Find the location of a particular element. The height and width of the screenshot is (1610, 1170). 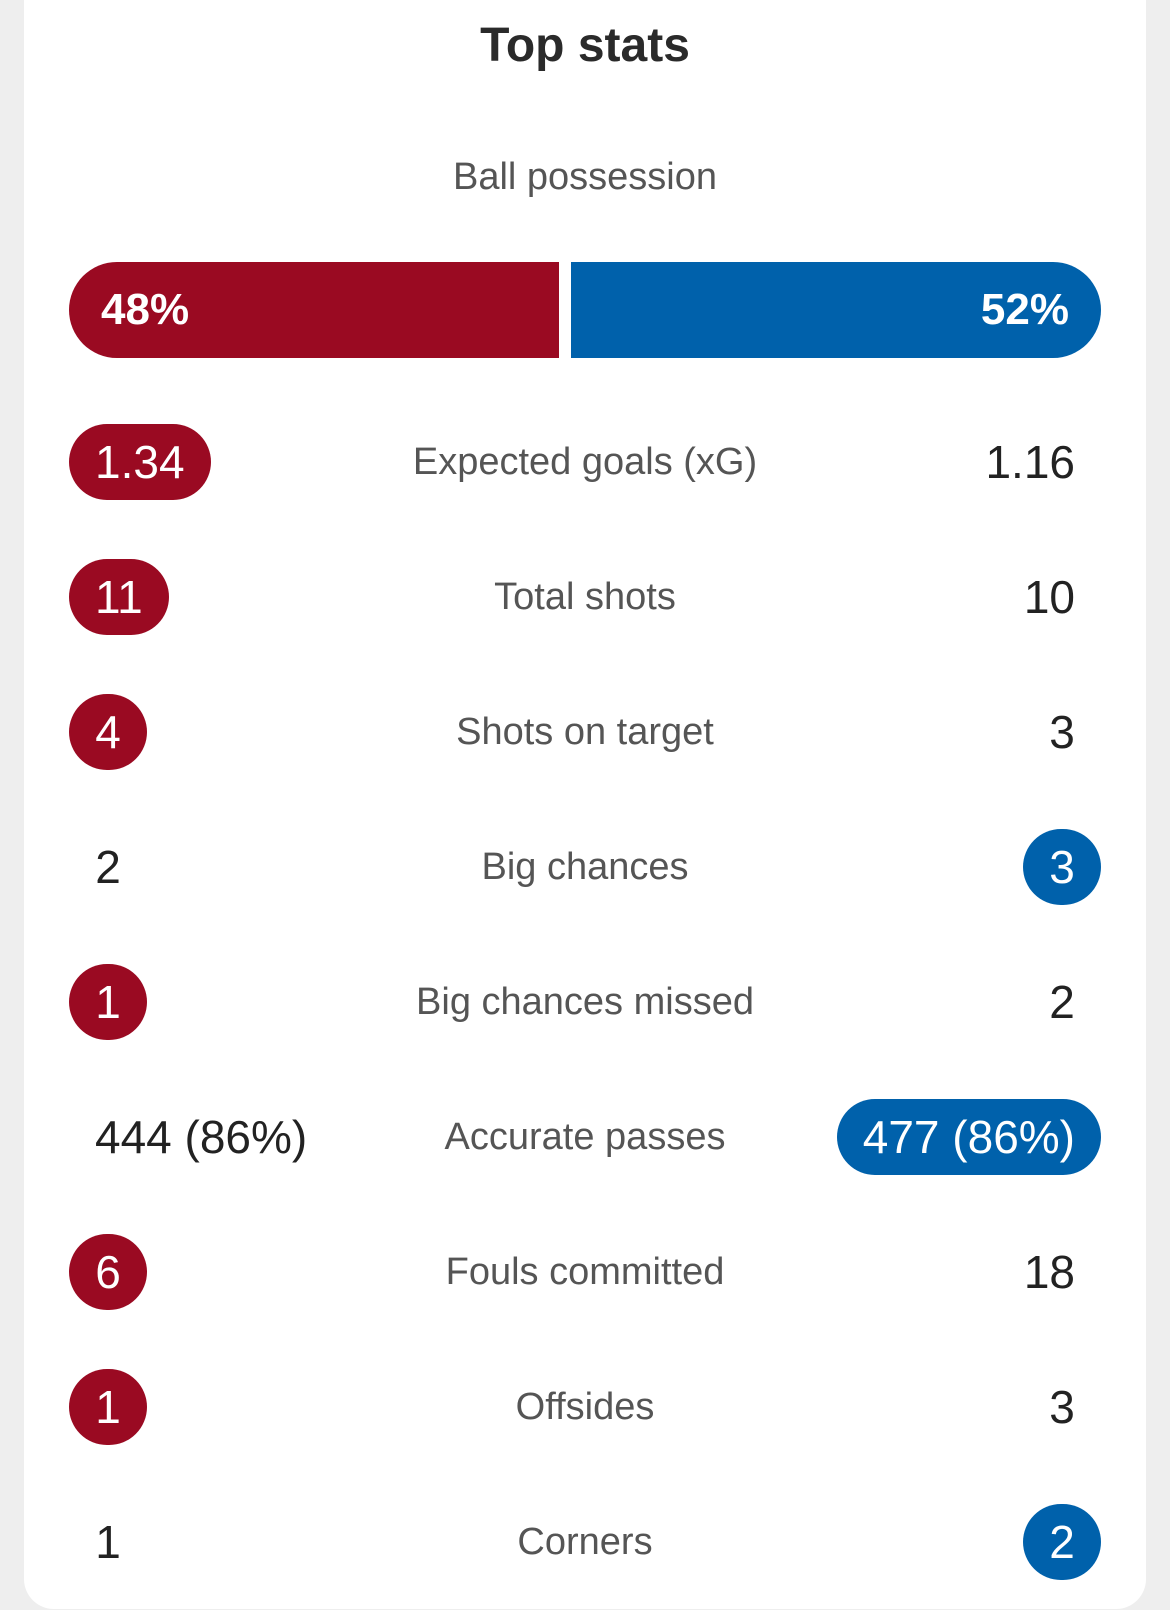

stat-label: Corners is located at coordinates (585, 1542).